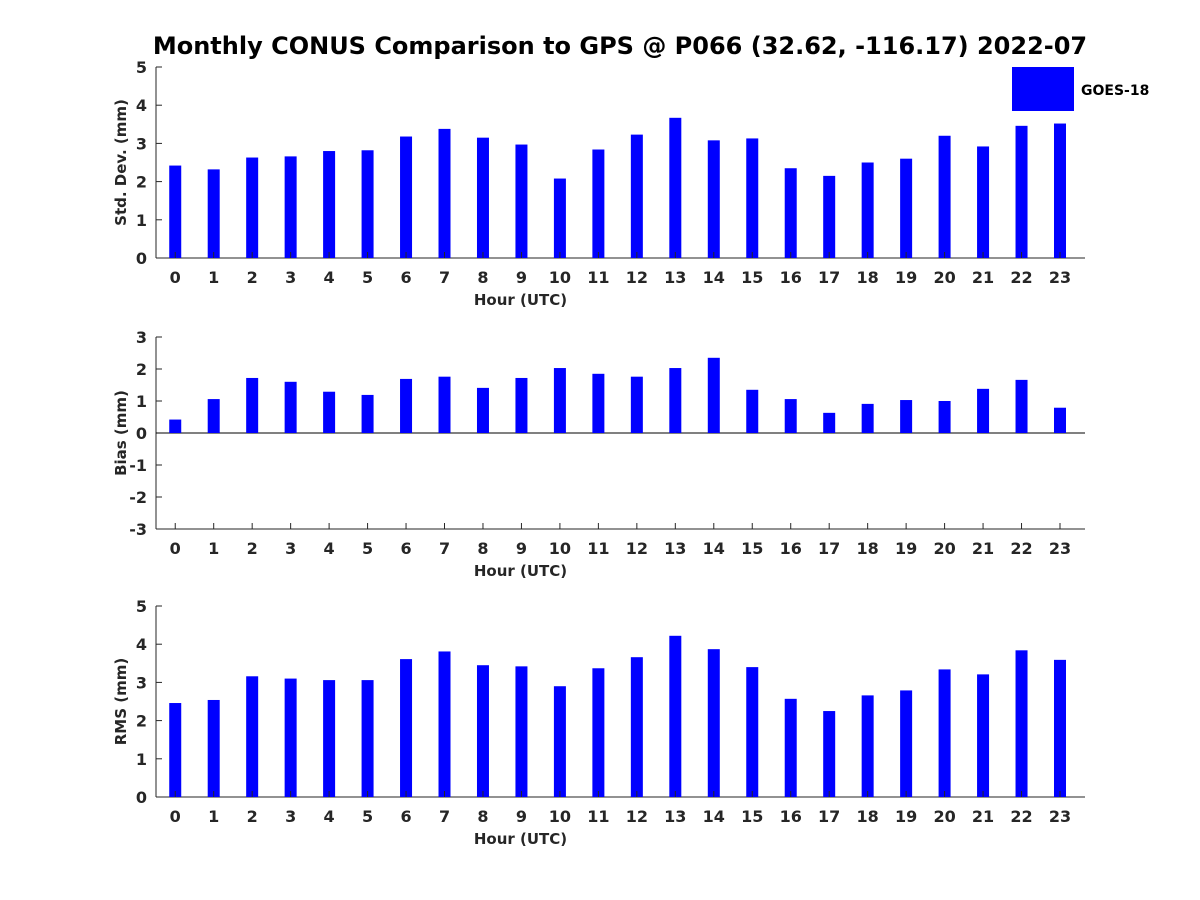  What do you see at coordinates (141, 644) in the screenshot?
I see `y-tick-label: 4` at bounding box center [141, 644].